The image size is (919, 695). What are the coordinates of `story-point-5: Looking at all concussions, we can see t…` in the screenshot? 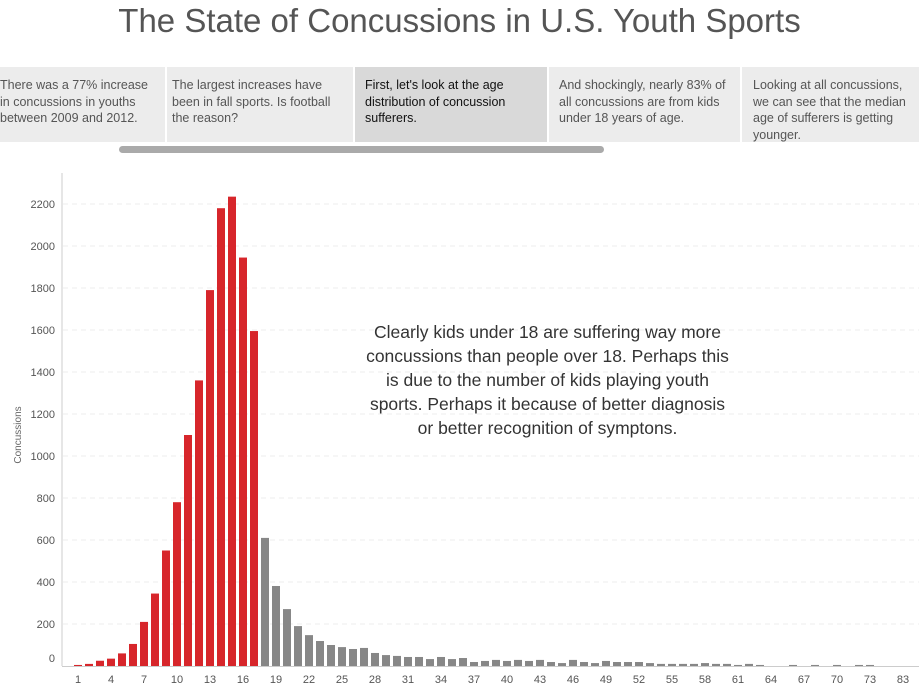 It's located at (830, 104).